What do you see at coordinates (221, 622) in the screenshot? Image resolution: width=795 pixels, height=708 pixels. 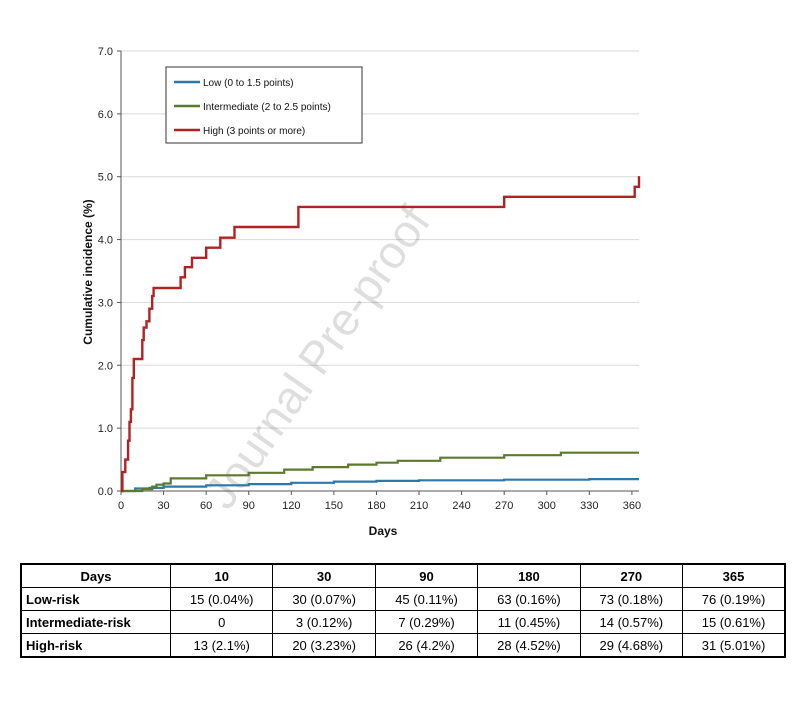 I see `table-cell: 0` at bounding box center [221, 622].